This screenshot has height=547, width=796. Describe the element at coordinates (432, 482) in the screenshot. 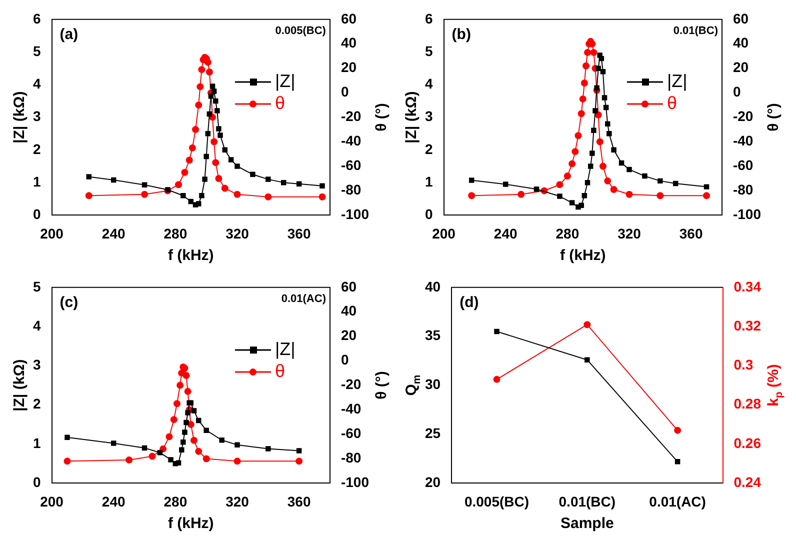

I see `y-tick-label: 20` at that location.